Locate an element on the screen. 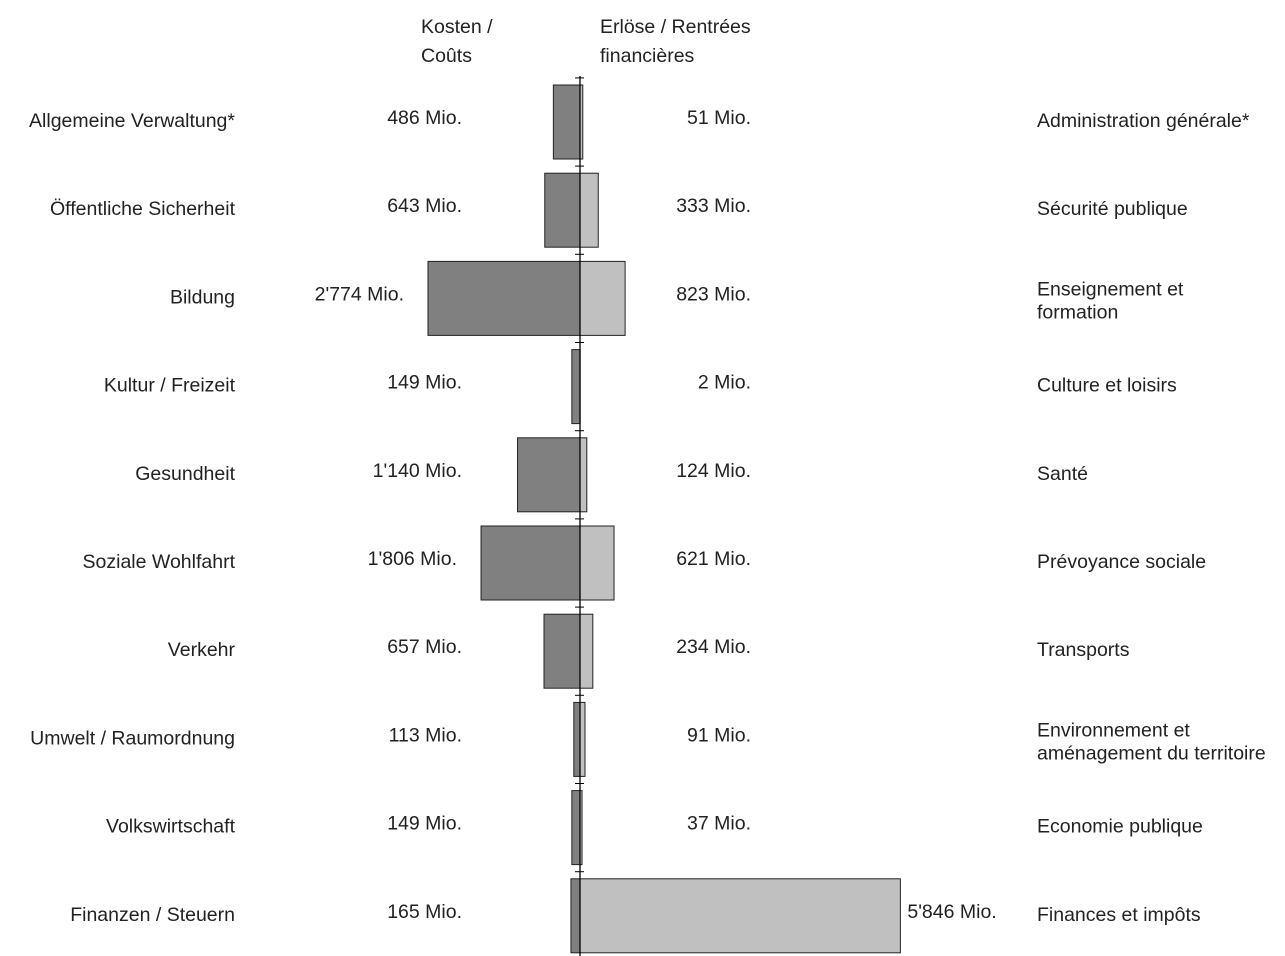 The width and height of the screenshot is (1285, 956). category-label-de: Kultur / Freizeit is located at coordinates (170, 386).